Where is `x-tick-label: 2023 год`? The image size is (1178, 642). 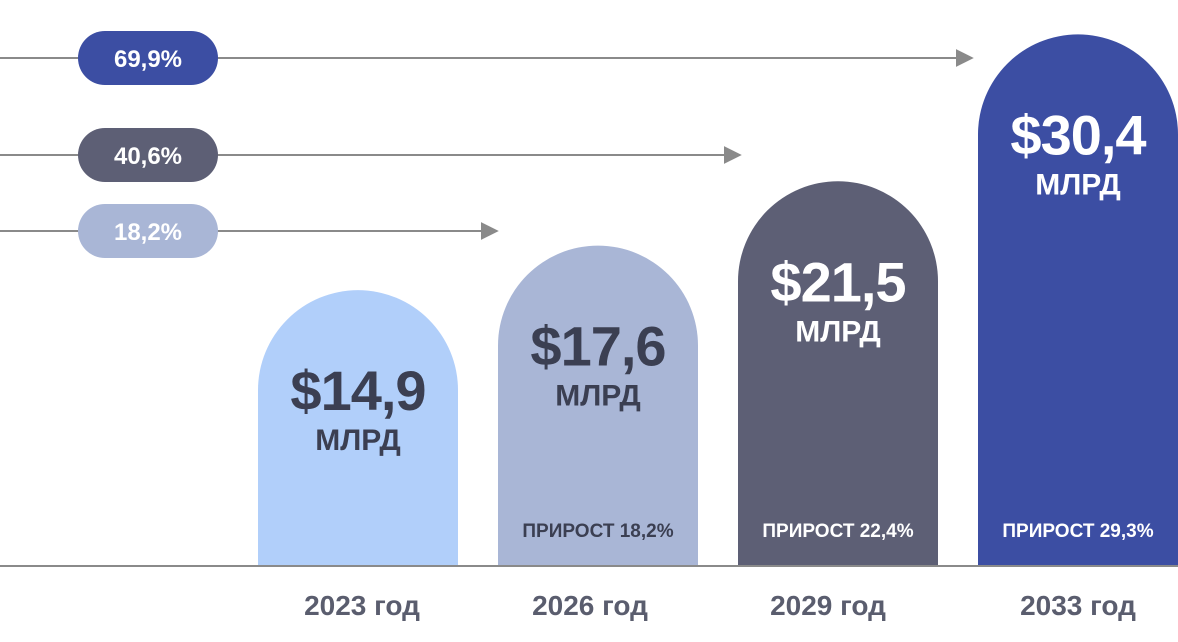 x-tick-label: 2023 год is located at coordinates (362, 605).